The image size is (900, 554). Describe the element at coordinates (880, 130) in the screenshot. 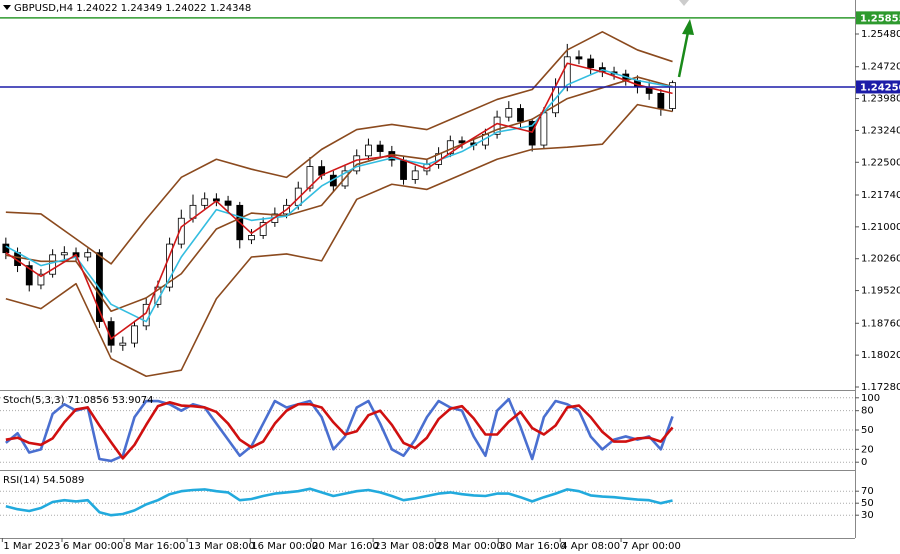

I see `y-tick-label: 1.23240` at that location.